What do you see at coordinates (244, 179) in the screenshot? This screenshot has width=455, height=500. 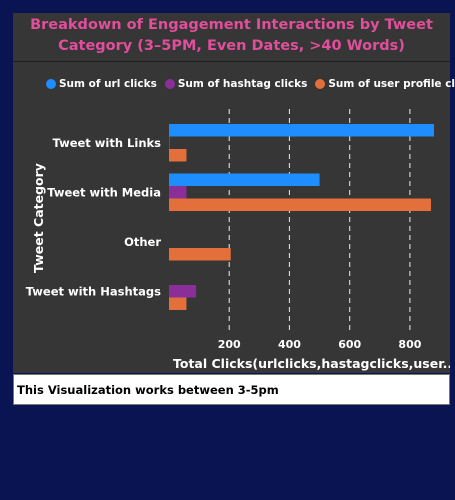 I see `bar-tweet-with-media-sum-of-url-clicks` at bounding box center [244, 179].